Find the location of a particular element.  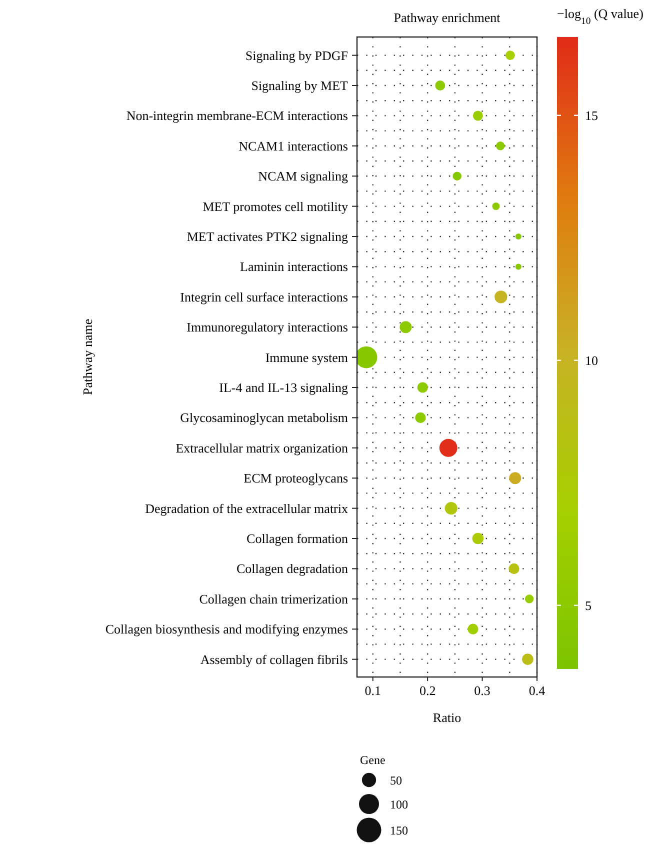

y-tick-label: Immunoregulatory interactions is located at coordinates (267, 327).